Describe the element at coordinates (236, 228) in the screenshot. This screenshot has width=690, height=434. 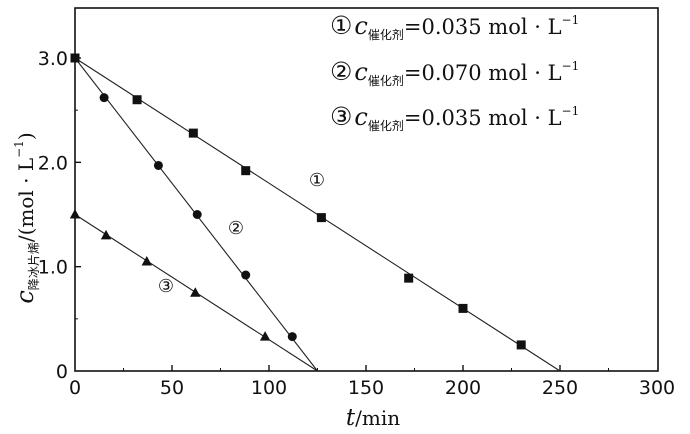
I see `series-2-tag: ②` at that location.